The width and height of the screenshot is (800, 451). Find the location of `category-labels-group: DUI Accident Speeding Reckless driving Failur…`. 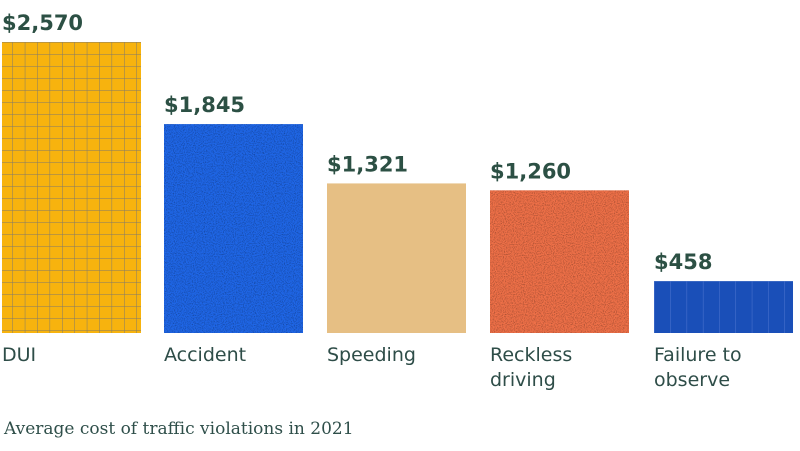

category-labels-group: DUI Accident Speeding Reckless driving Failur… is located at coordinates (372, 367).